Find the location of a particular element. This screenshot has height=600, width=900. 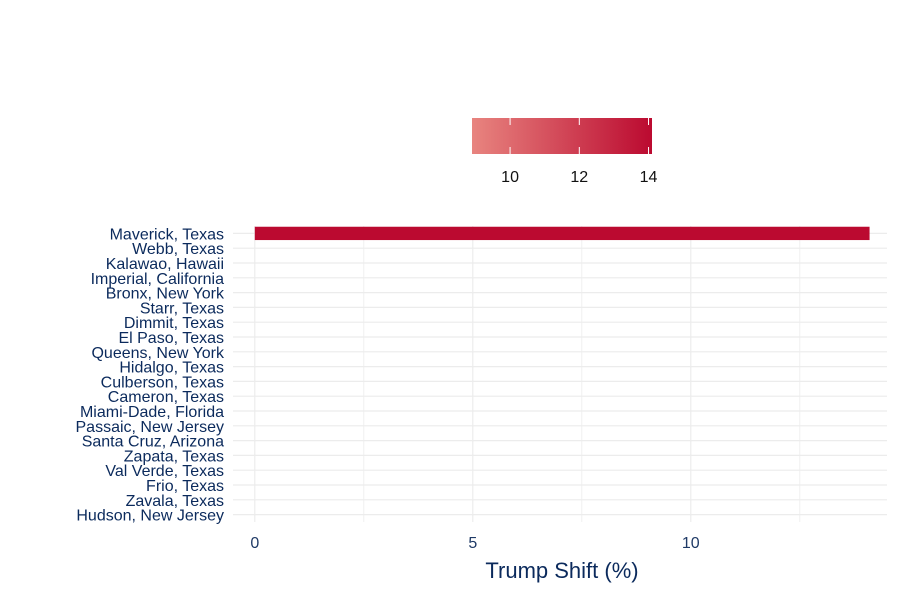

colorbar-tick-label: 10 is located at coordinates (510, 177).